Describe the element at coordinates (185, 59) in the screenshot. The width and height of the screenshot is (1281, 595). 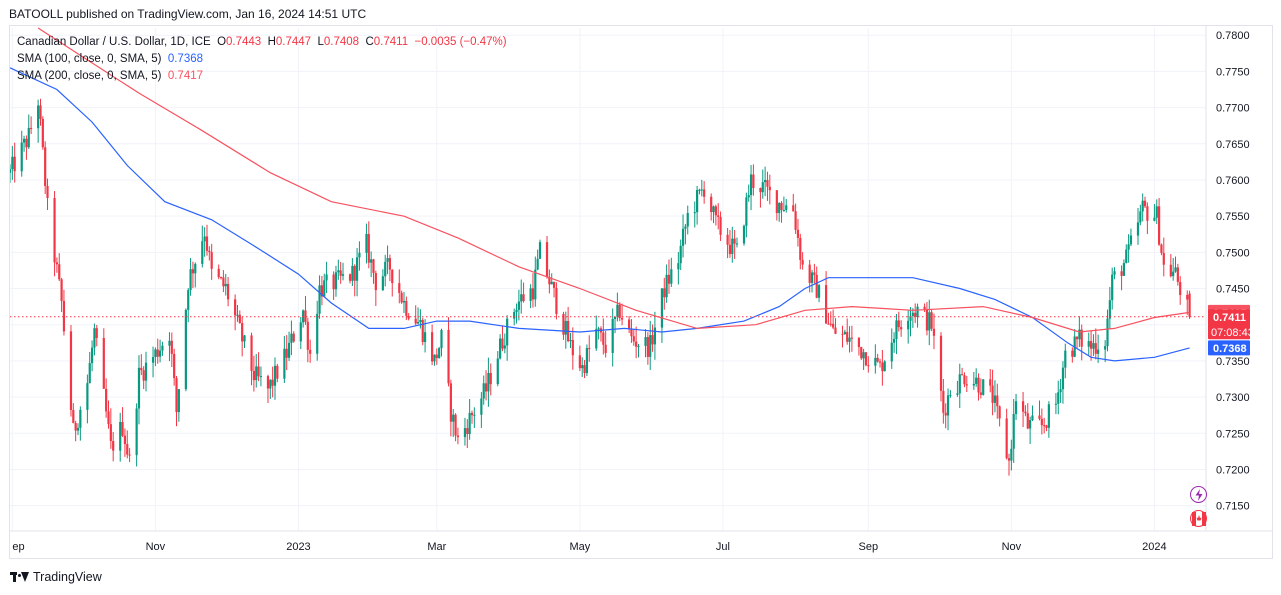
I see `sma100-value: 0.7368` at that location.